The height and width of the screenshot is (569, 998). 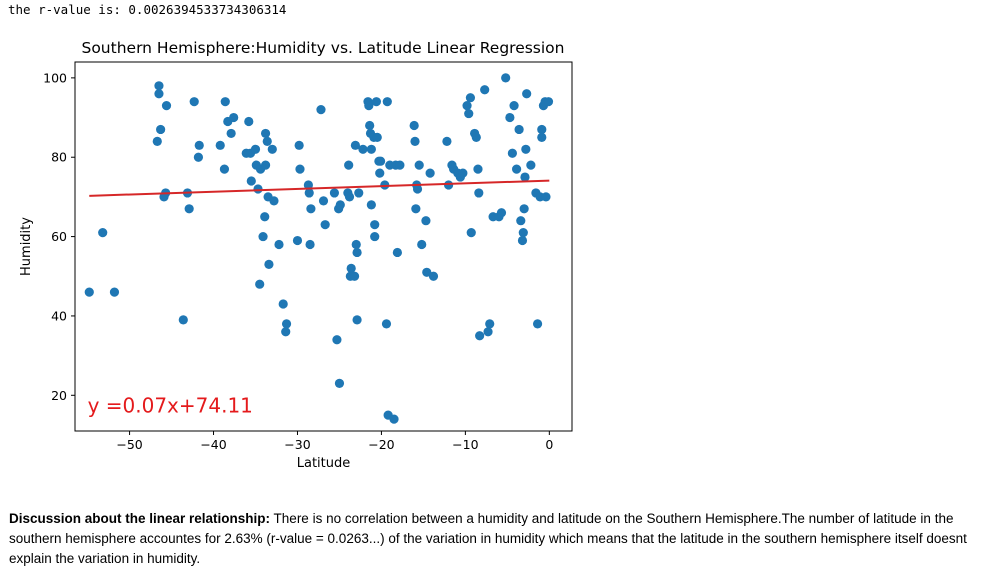 I want to click on y-tick-label: 60, so click(x=59, y=236).